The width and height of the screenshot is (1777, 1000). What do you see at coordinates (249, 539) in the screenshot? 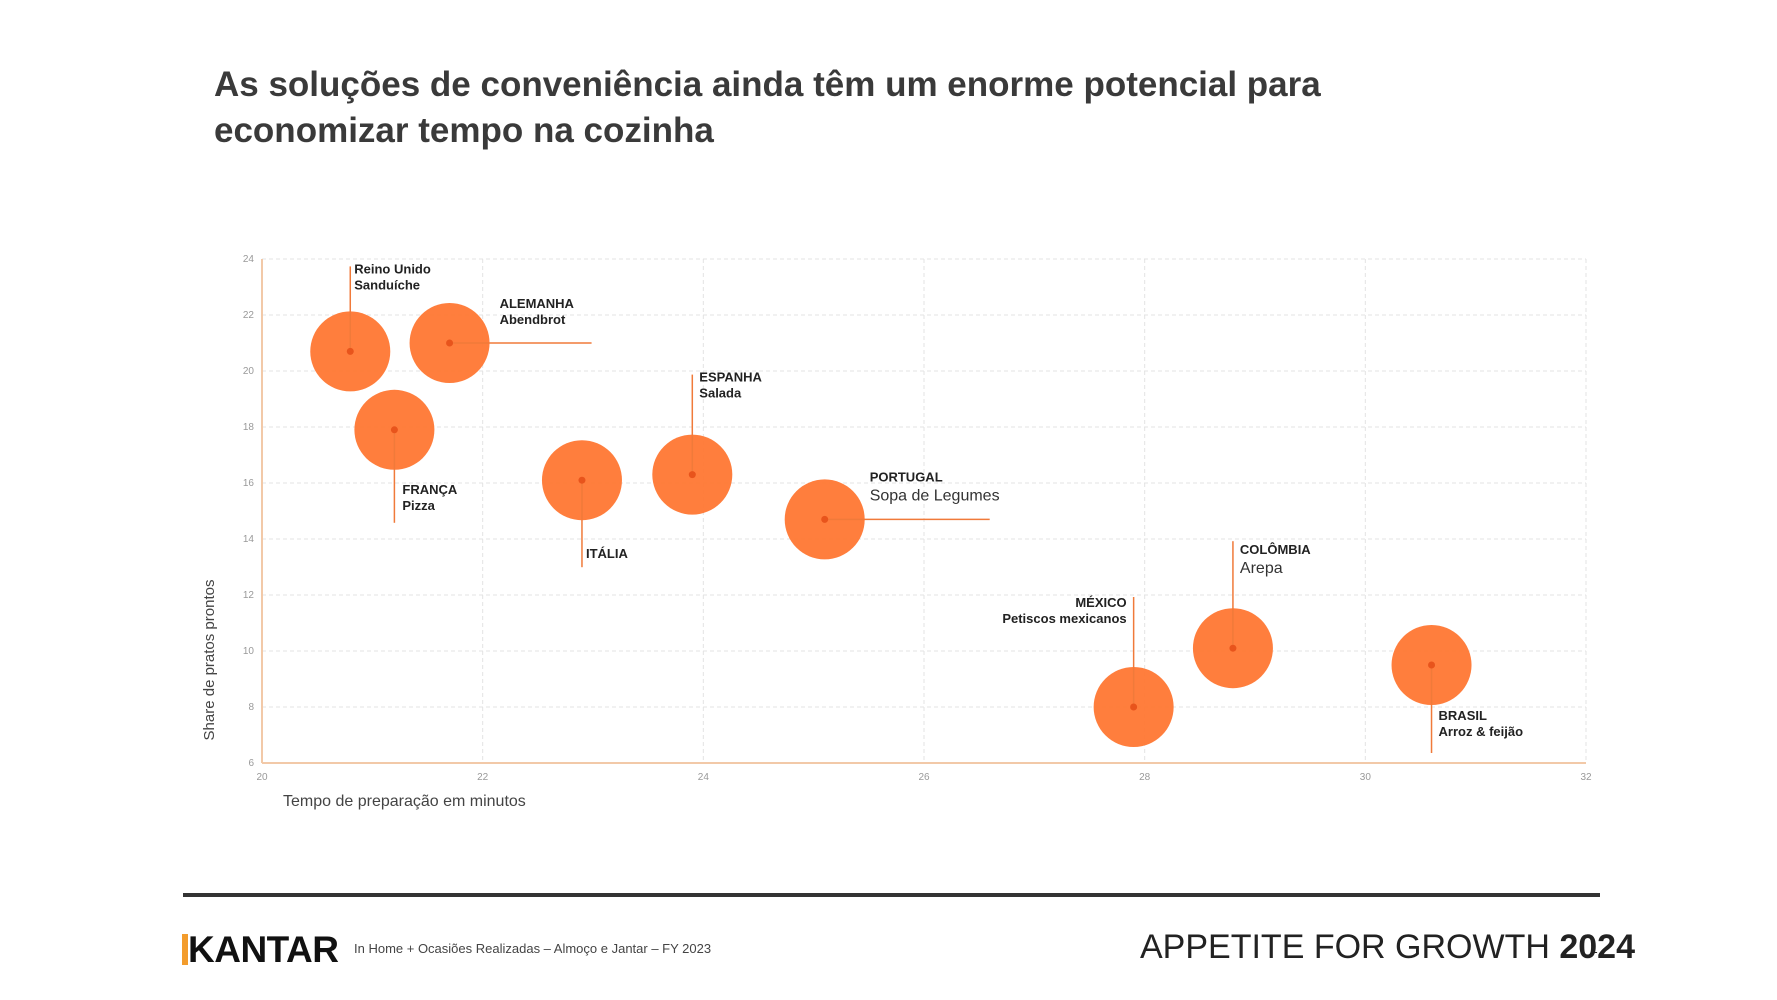
I see `y-tick-label: 14` at bounding box center [249, 539].